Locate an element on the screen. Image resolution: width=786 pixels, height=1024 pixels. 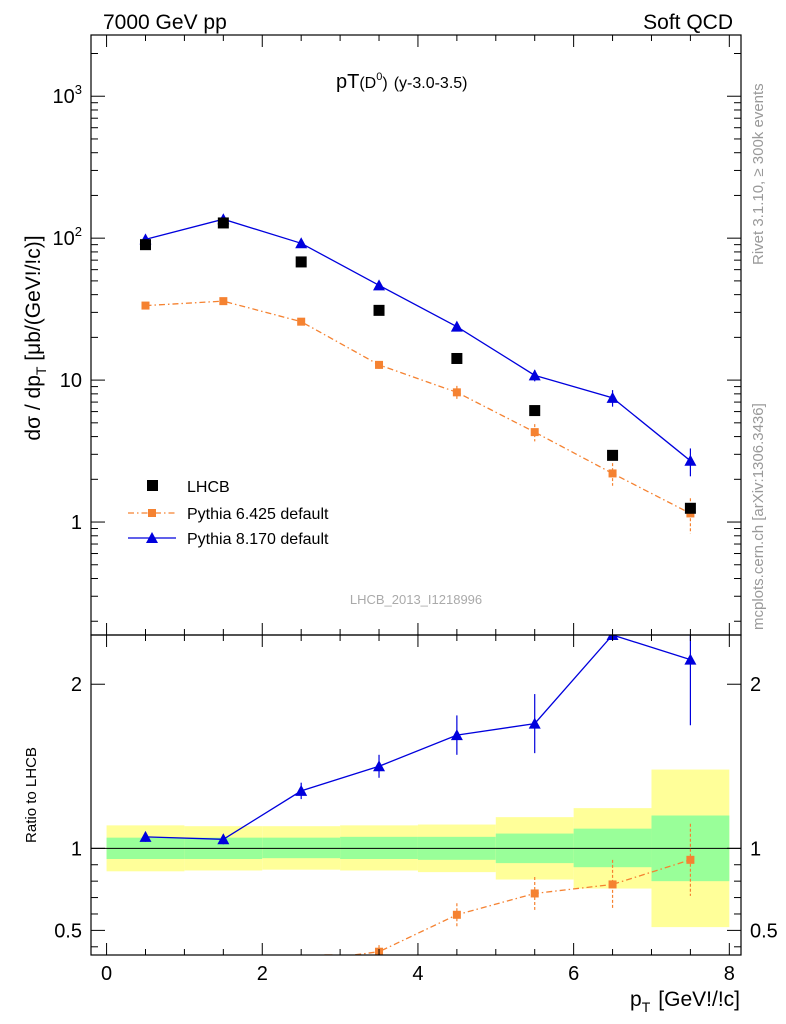
ratio-y-tick-label-right: 0.5 is located at coordinates (764, 931).